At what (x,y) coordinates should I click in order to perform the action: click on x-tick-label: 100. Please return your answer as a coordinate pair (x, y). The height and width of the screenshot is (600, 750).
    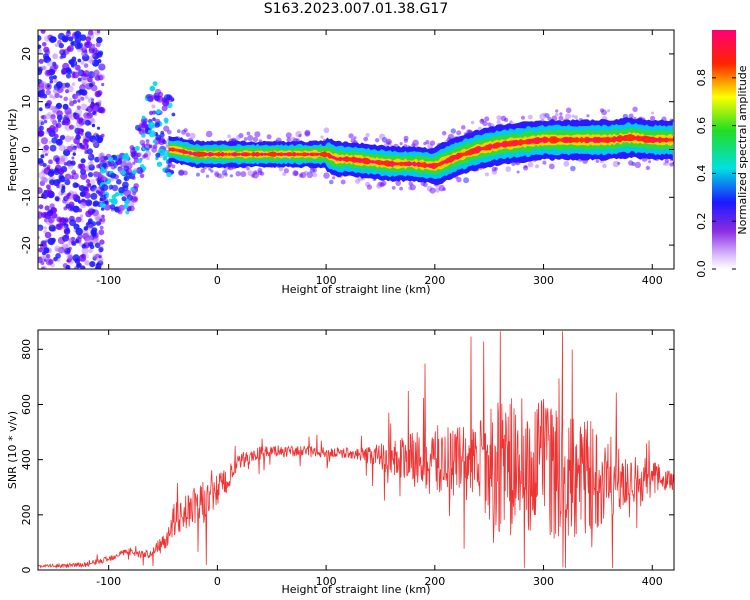
    Looking at the image, I should click on (326, 280).